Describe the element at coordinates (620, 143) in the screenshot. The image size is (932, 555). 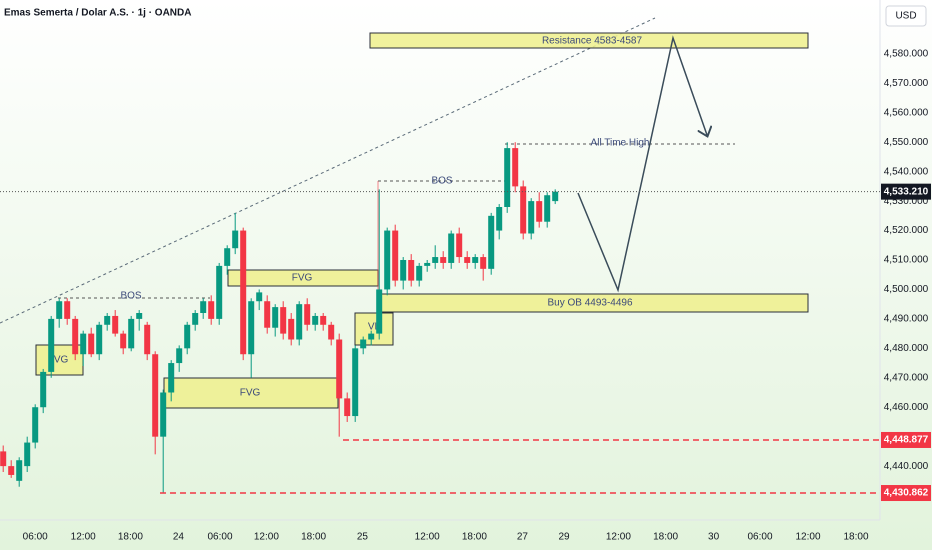
I see `ath-label: All Time High` at that location.